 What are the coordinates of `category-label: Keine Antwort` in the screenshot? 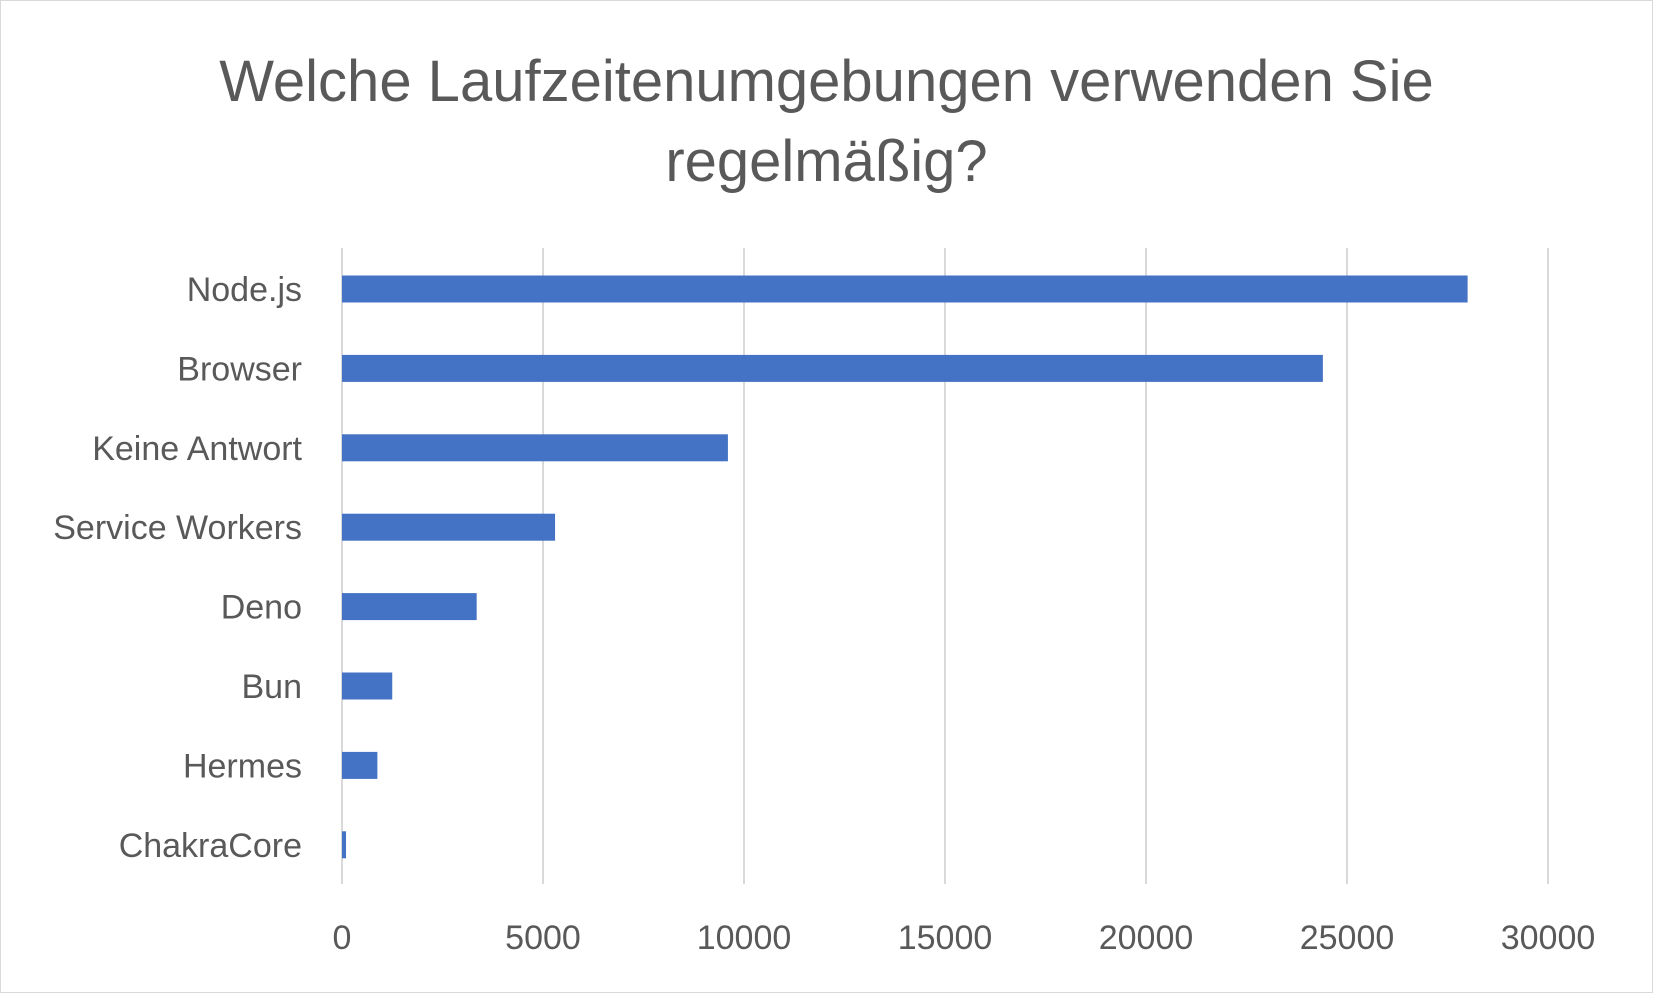 It's located at (197, 449).